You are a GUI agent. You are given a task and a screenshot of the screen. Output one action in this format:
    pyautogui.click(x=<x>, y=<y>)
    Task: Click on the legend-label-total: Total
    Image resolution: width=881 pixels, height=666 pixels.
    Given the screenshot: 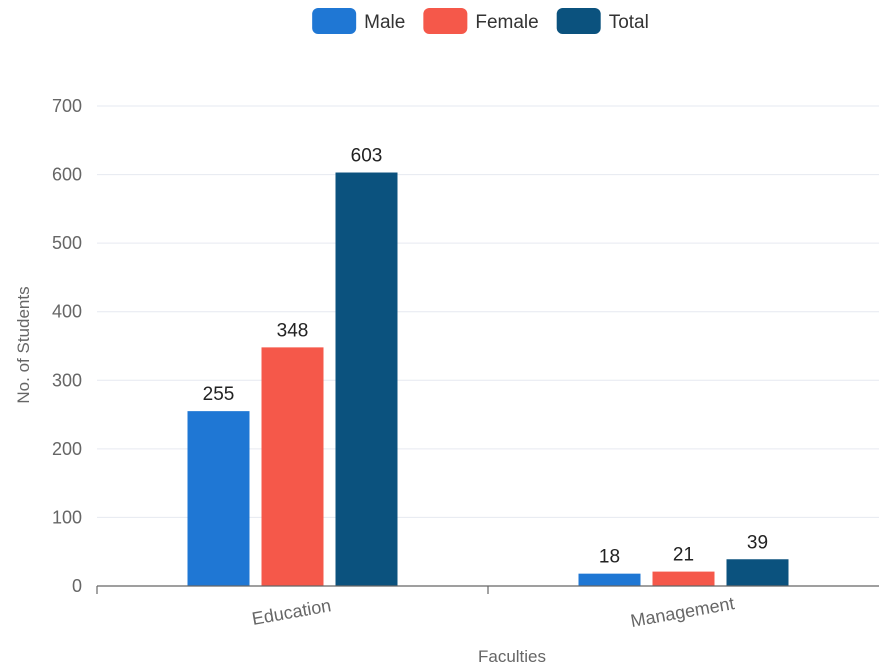 What is the action you would take?
    pyautogui.click(x=629, y=22)
    